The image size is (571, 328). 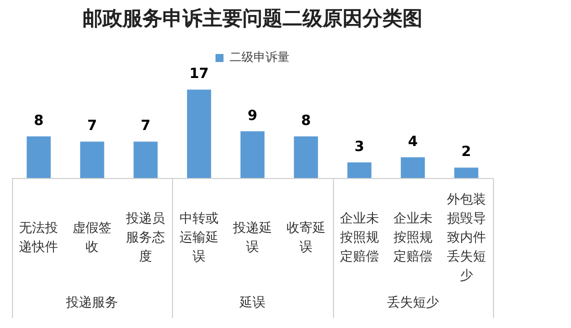 I want to click on x-tick-label: 收寄延误, so click(x=306, y=237).